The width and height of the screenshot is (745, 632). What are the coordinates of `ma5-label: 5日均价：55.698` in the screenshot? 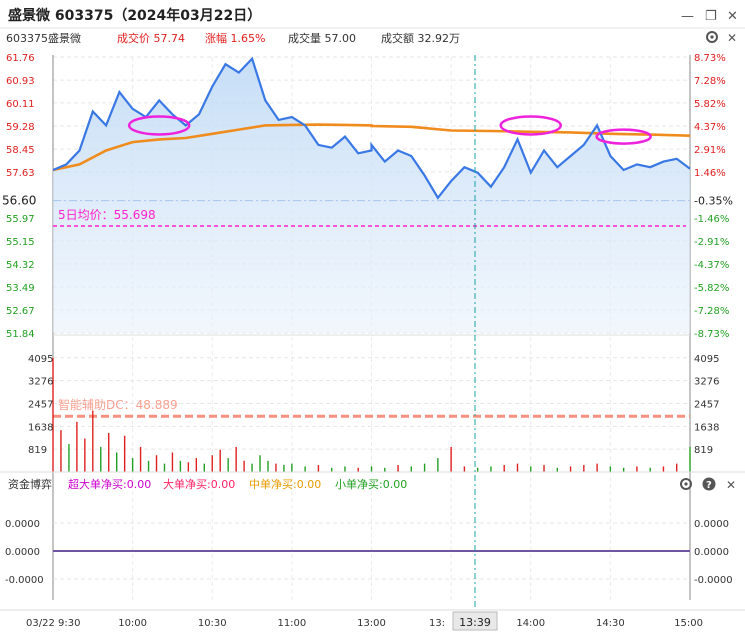 It's located at (107, 215).